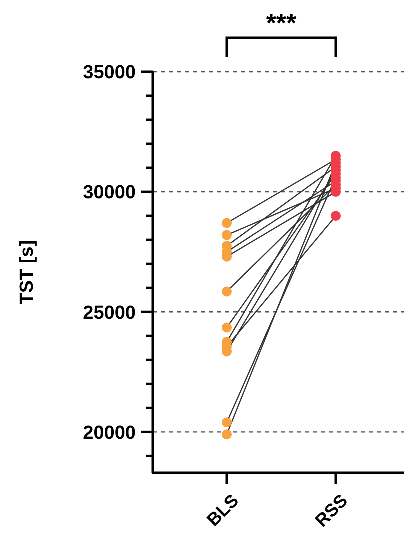 This screenshot has width=404, height=547. What do you see at coordinates (109, 433) in the screenshot?
I see `y-tick-label: 20000` at bounding box center [109, 433].